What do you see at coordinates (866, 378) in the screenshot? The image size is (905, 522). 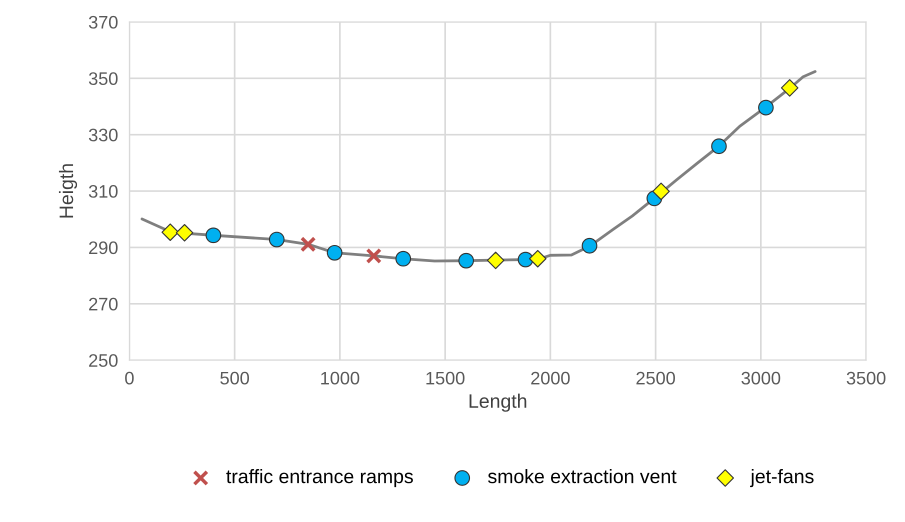 I see `x-tick-label: 3500` at bounding box center [866, 378].